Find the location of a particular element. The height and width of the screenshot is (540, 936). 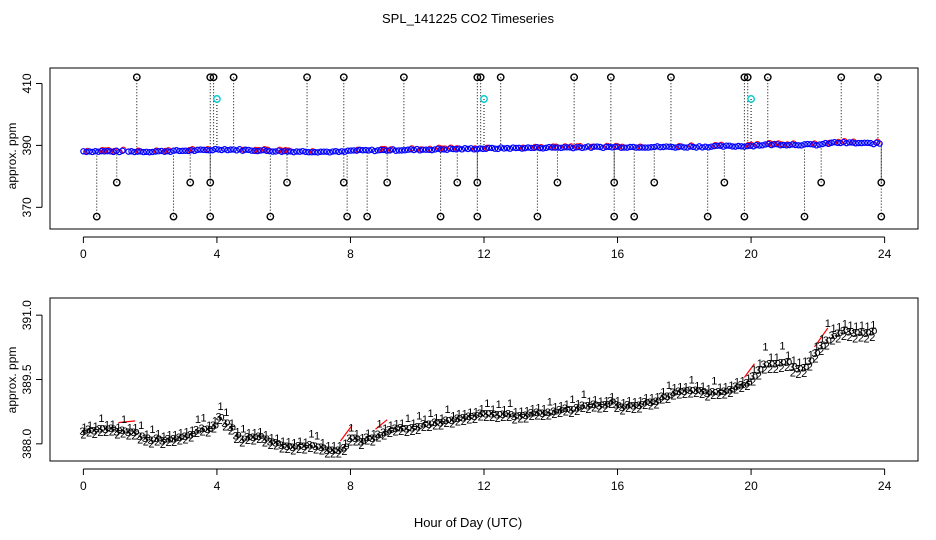

bottom-x-tick-label: 8 is located at coordinates (350, 486).